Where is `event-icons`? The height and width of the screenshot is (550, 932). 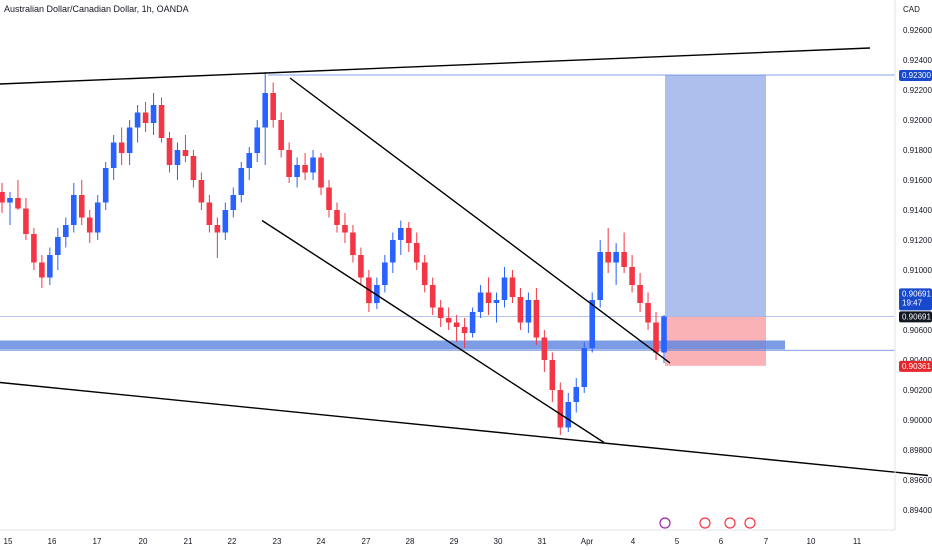
event-icons is located at coordinates (707, 523).